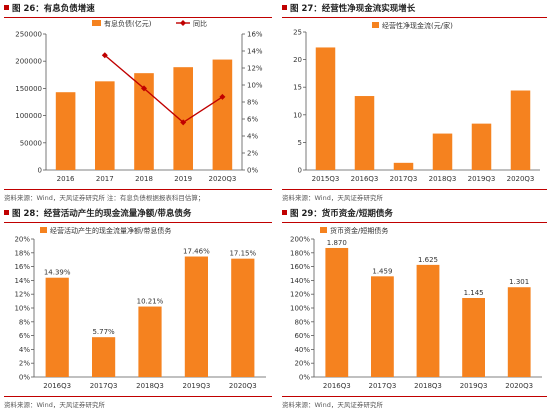 The image size is (550, 411). I want to click on y-tick-label: 10, so click(297, 115).